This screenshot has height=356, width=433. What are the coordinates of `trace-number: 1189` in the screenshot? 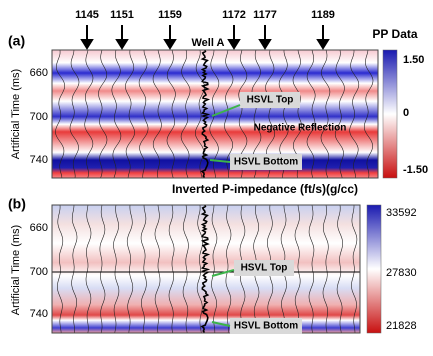 It's located at (323, 15).